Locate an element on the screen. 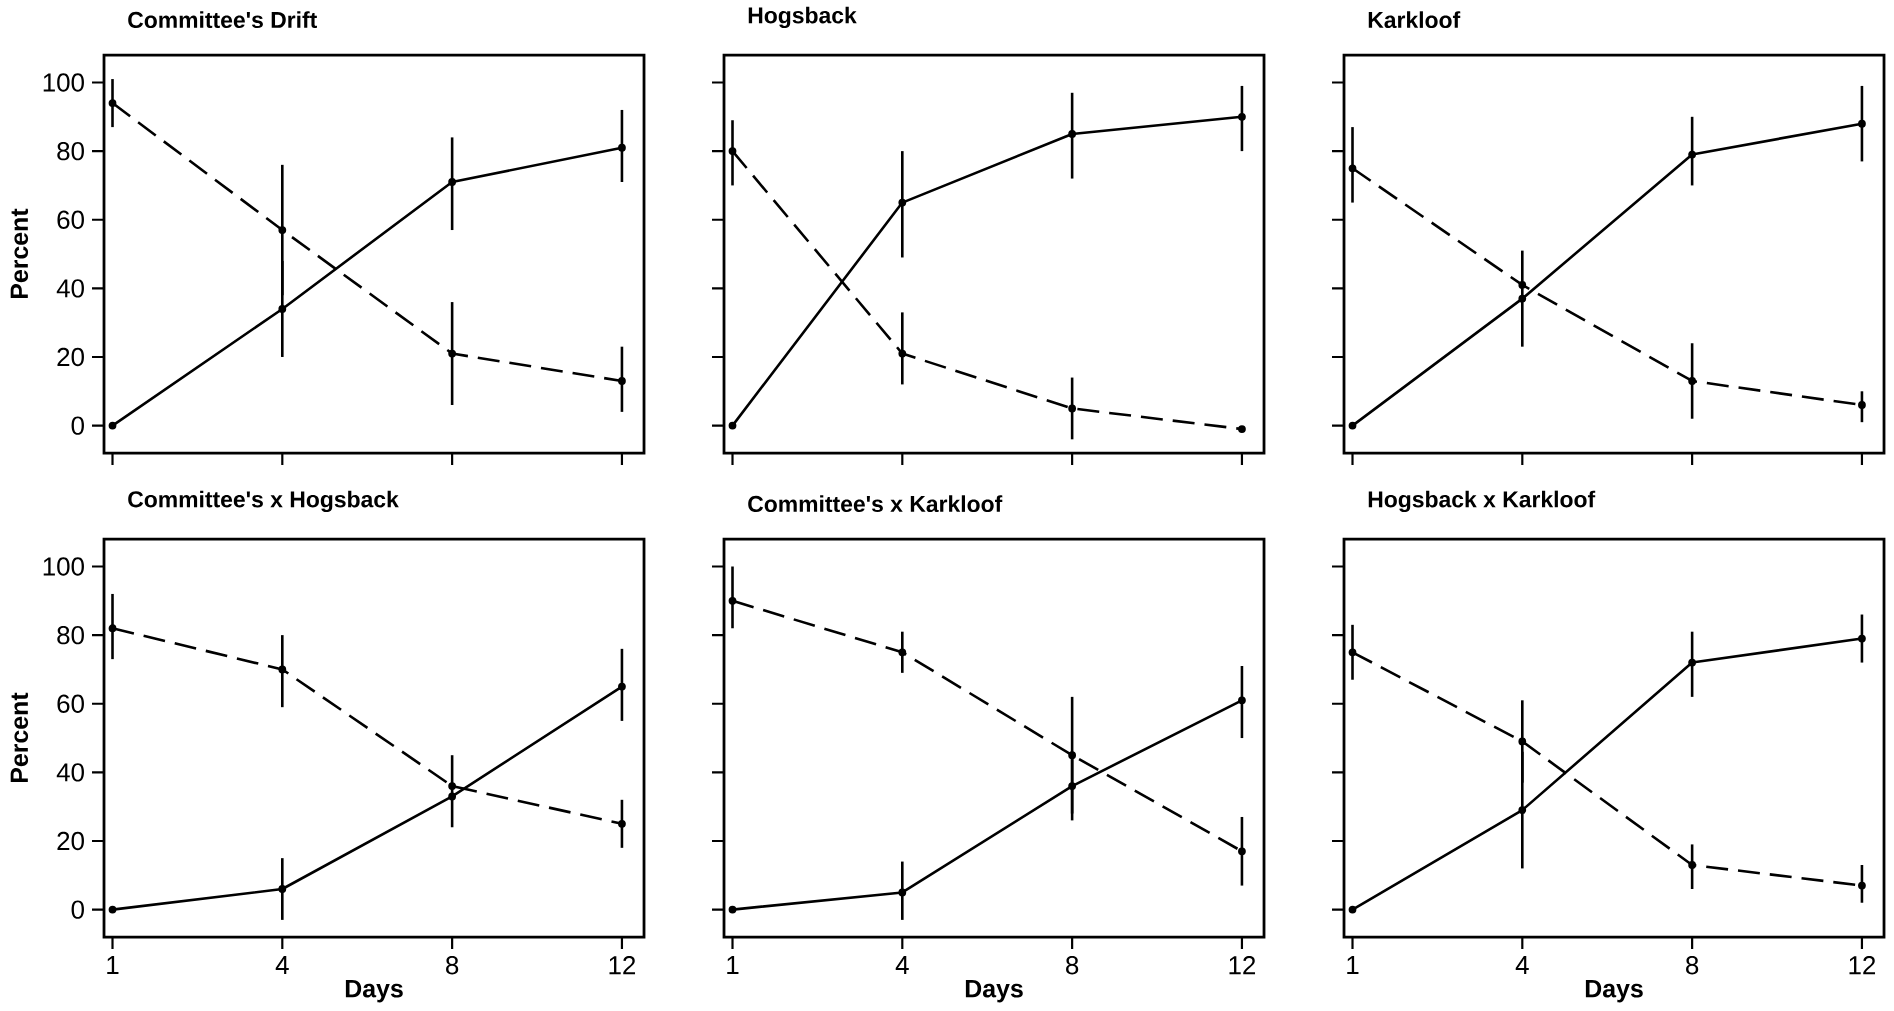 Image resolution: width=1894 pixels, height=1011 pixels. chart-title: Committee's x Karkloof is located at coordinates (875, 504).